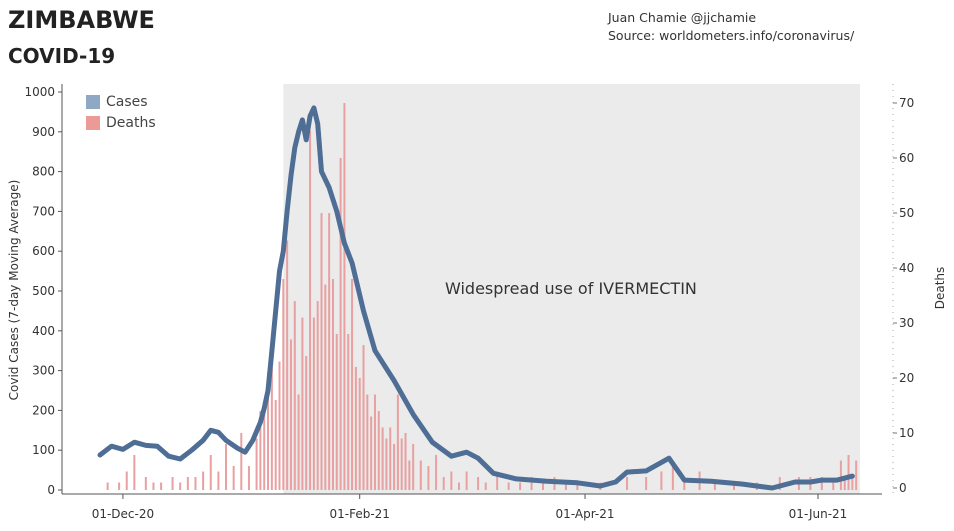 This screenshot has height=531, width=954. Describe the element at coordinates (906, 158) in the screenshot. I see `y-tick-label-right-6: 60` at that location.